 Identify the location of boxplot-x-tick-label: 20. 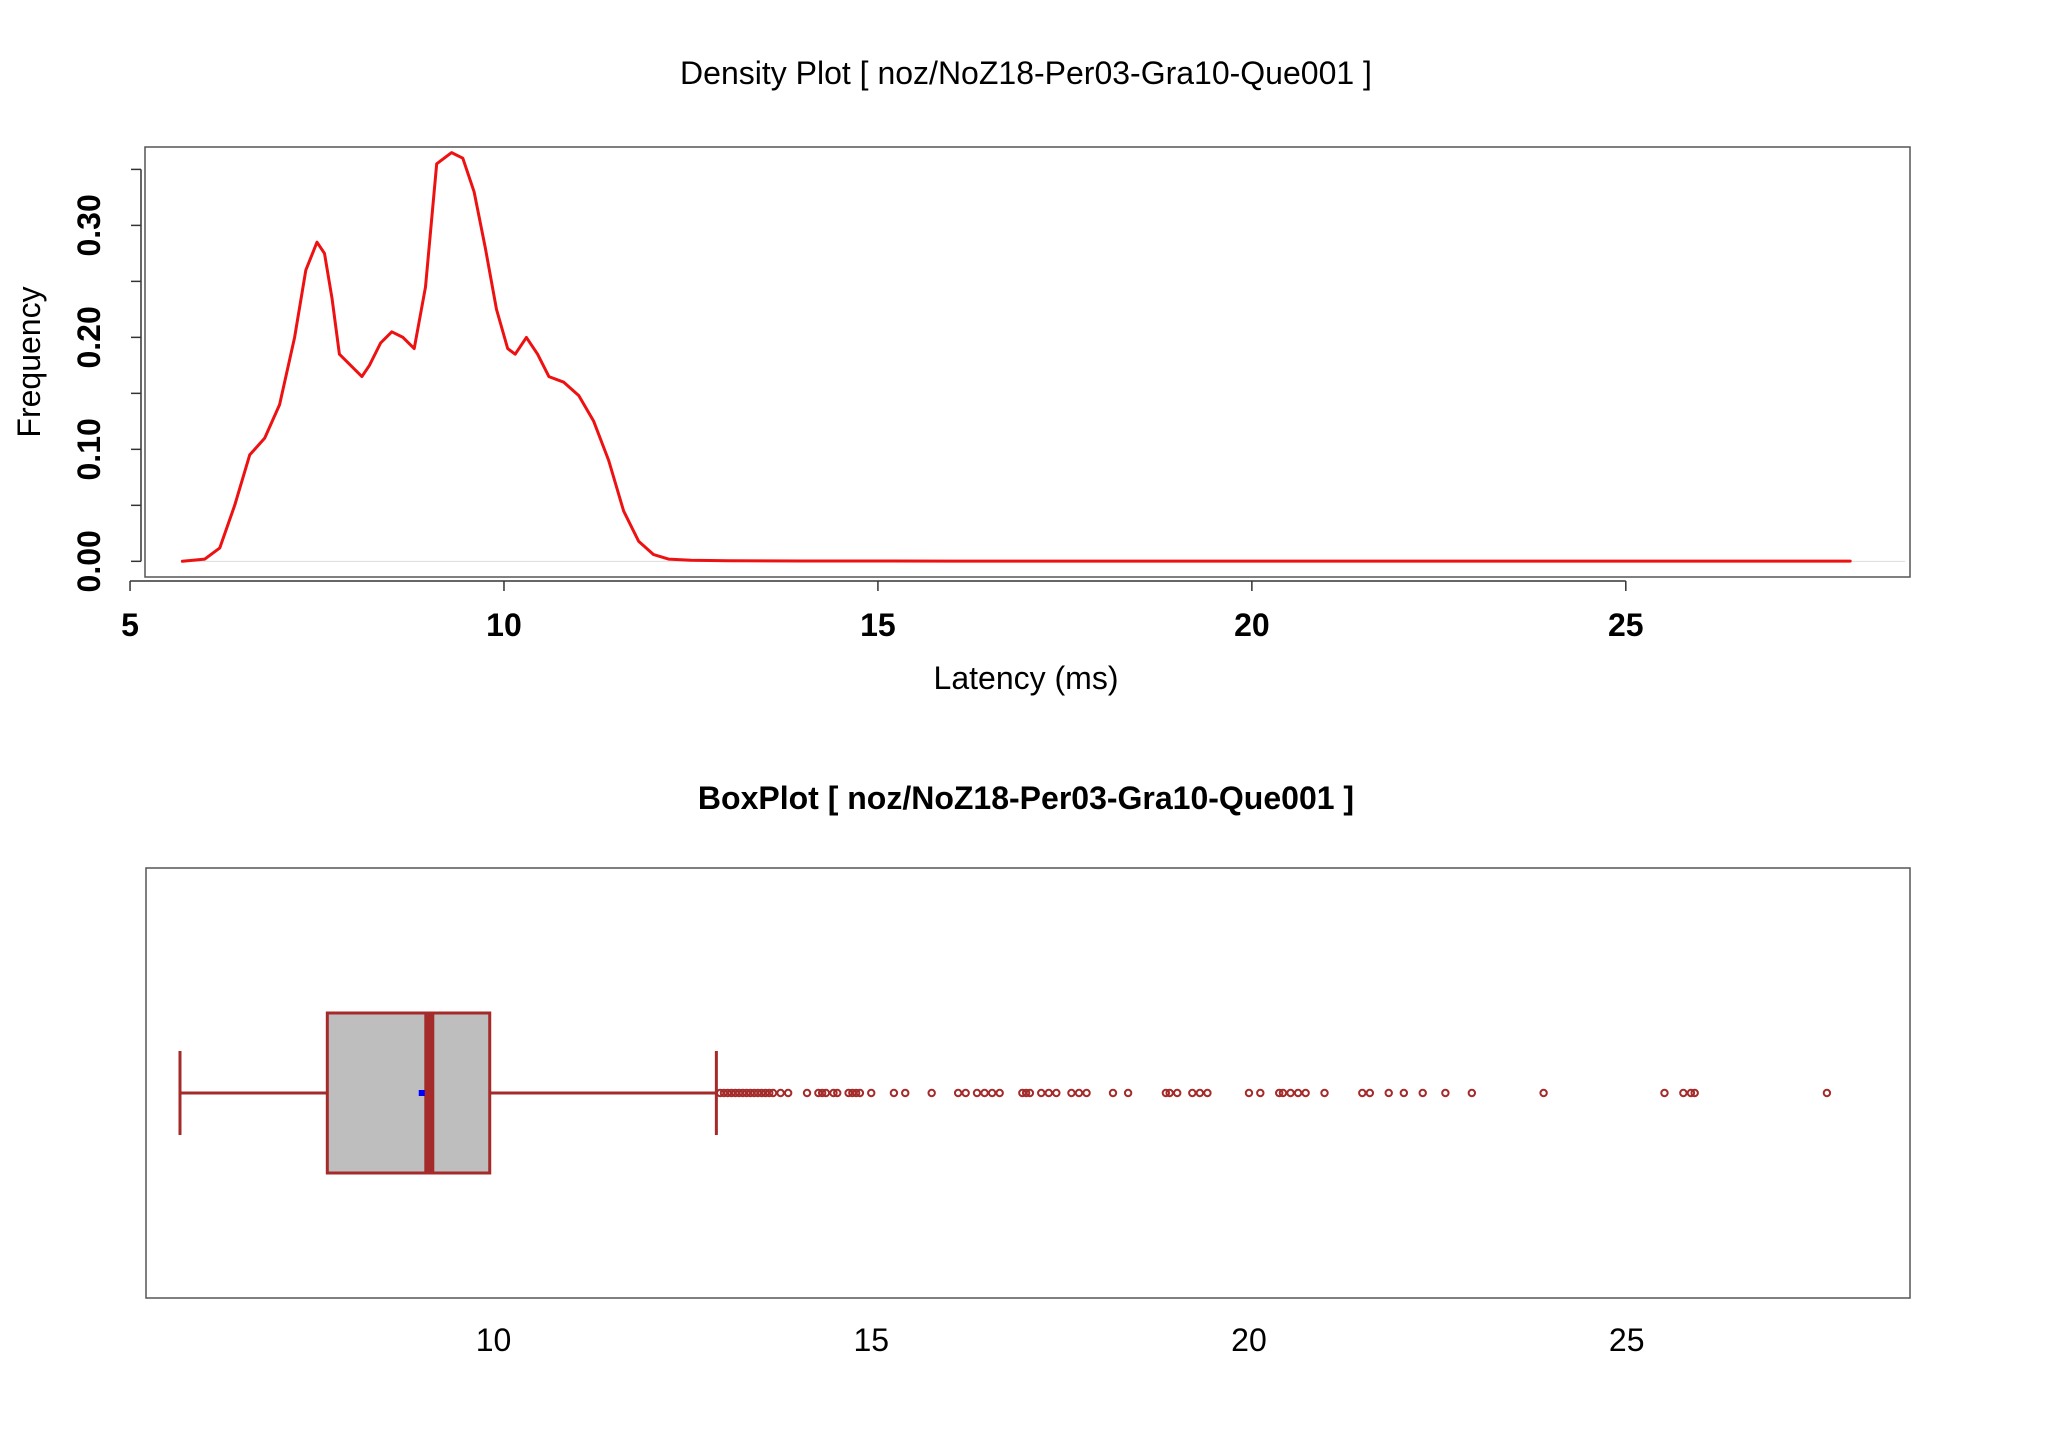
(1249, 1340).